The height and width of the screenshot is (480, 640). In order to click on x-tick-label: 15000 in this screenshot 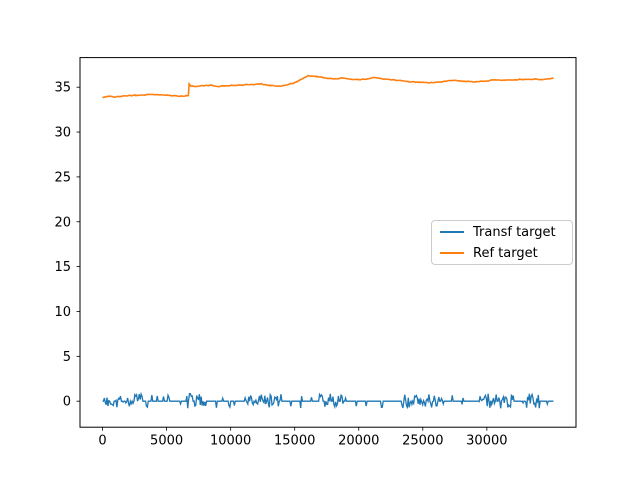, I will do `click(294, 441)`.